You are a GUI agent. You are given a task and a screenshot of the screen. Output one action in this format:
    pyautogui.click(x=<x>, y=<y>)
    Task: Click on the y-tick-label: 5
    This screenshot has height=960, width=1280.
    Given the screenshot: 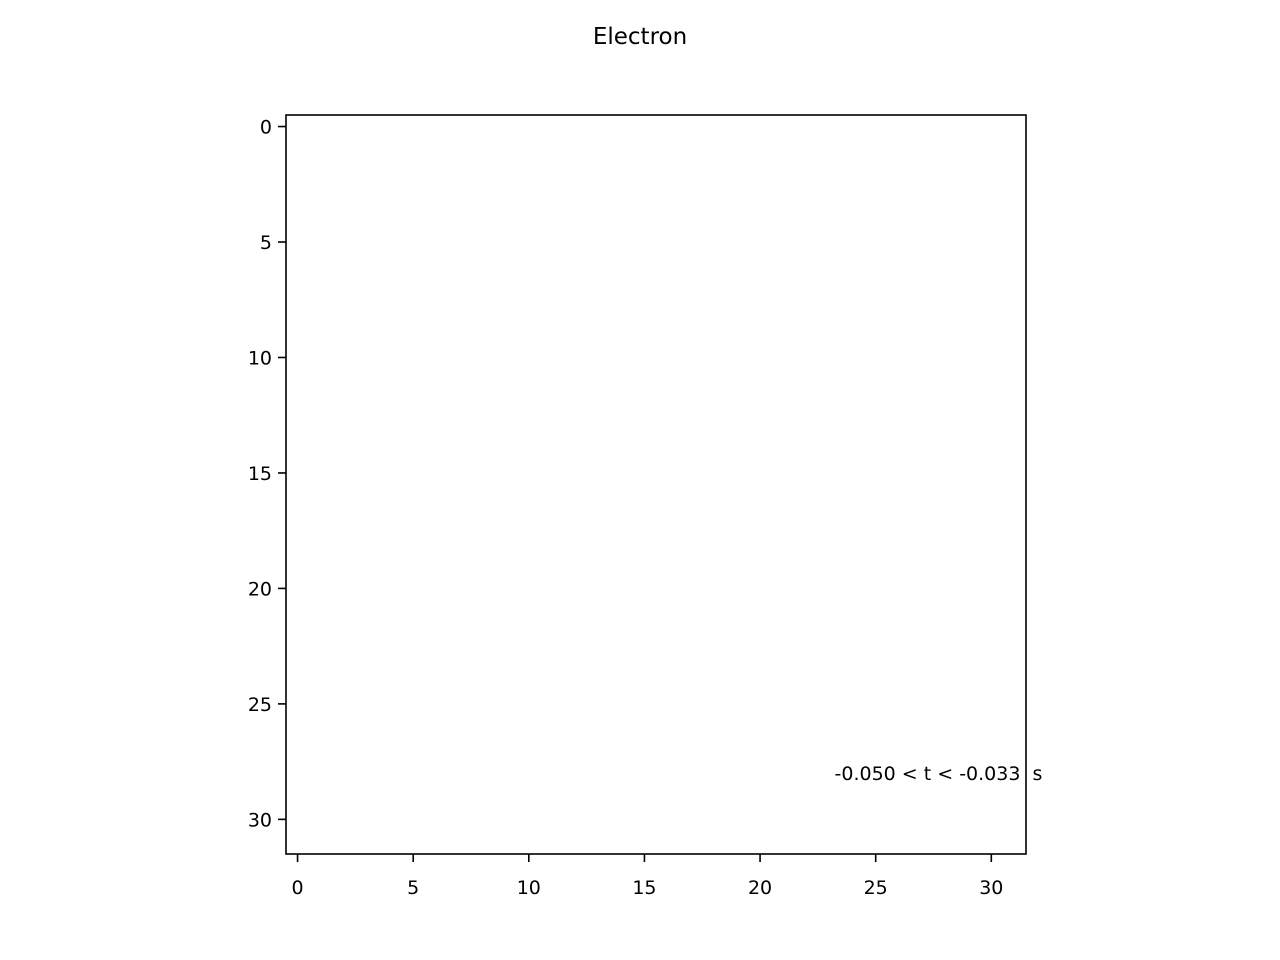 What is the action you would take?
    pyautogui.click(x=266, y=243)
    